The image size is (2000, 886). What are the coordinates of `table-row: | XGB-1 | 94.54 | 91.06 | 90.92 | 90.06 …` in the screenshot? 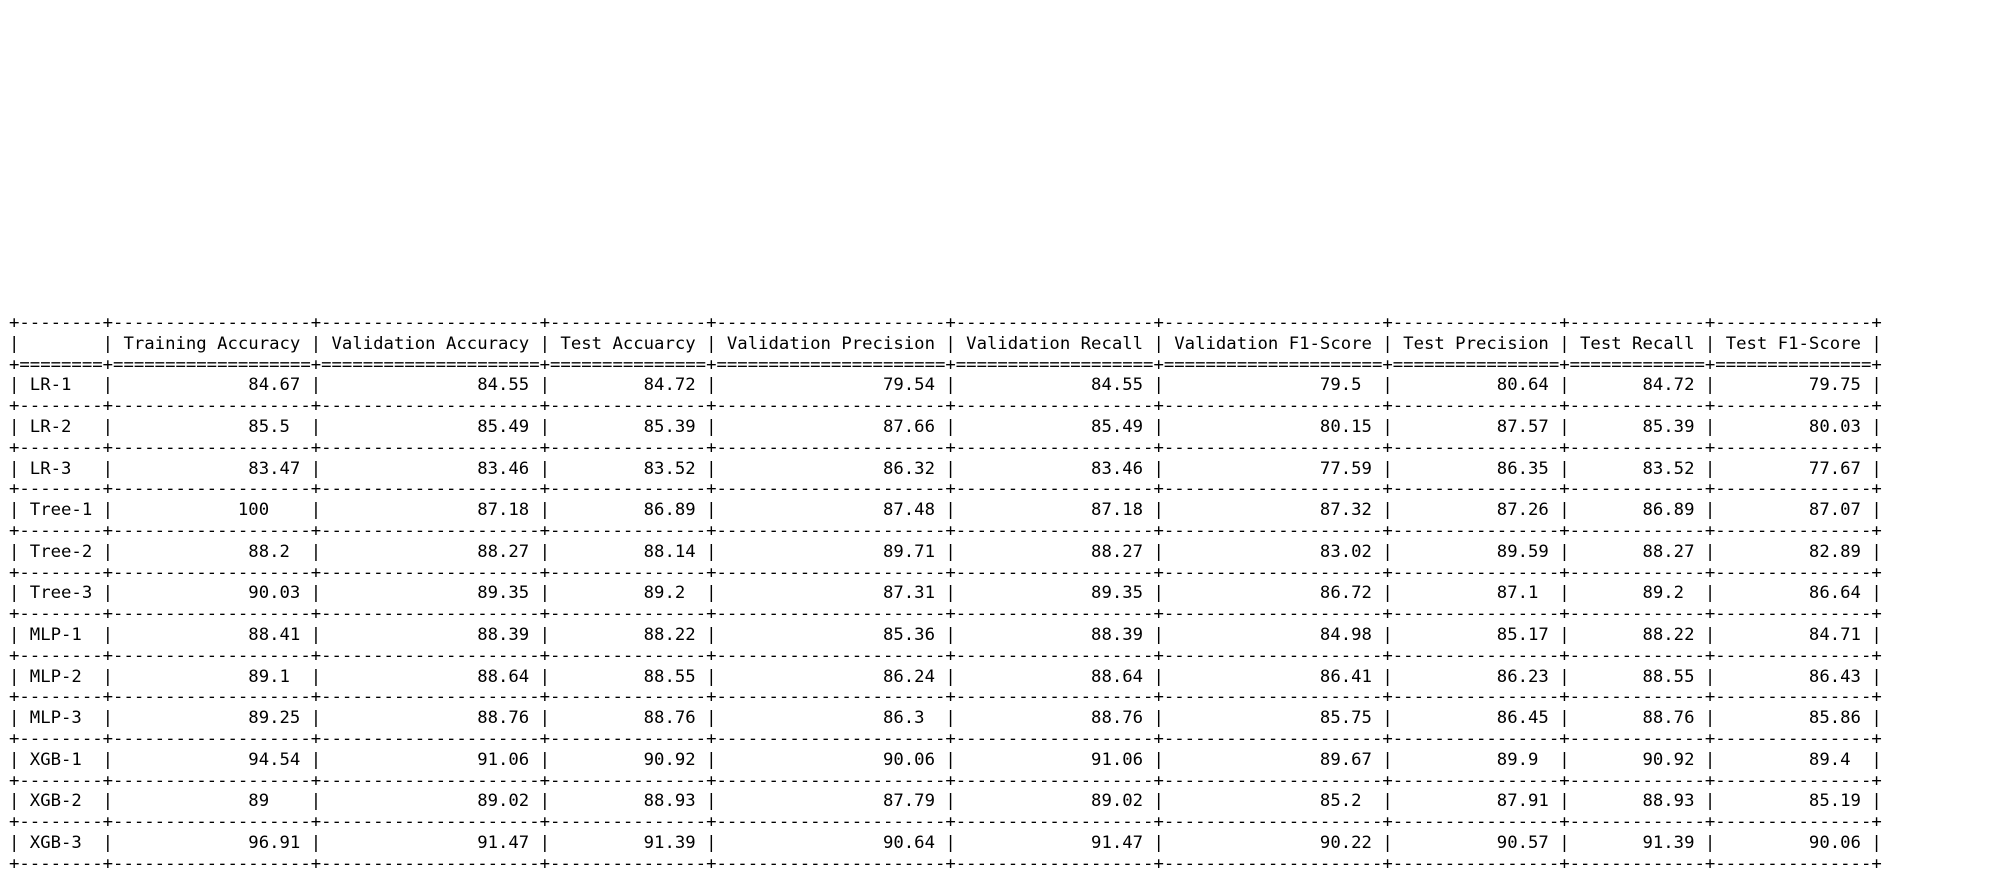 It's located at (945, 760).